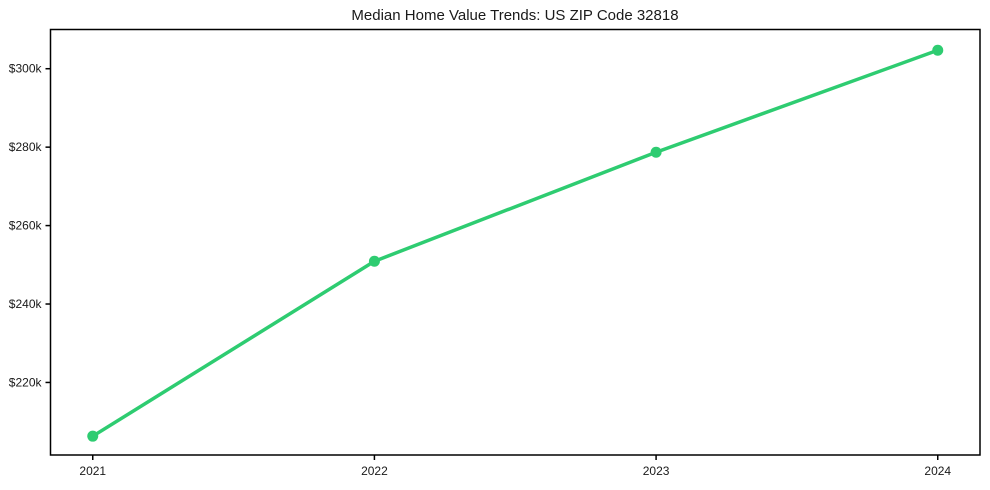  Describe the element at coordinates (26, 304) in the screenshot. I see `y-tick-label: $240k` at that location.